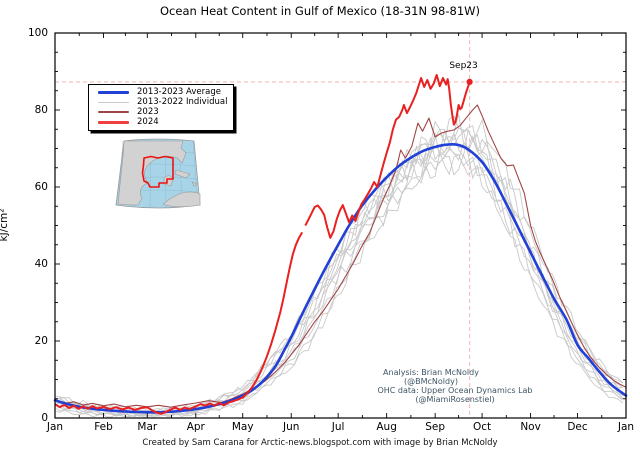 The width and height of the screenshot is (640, 456). I want to click on legend-item-individual: 2013-2022 Individual, so click(161, 102).